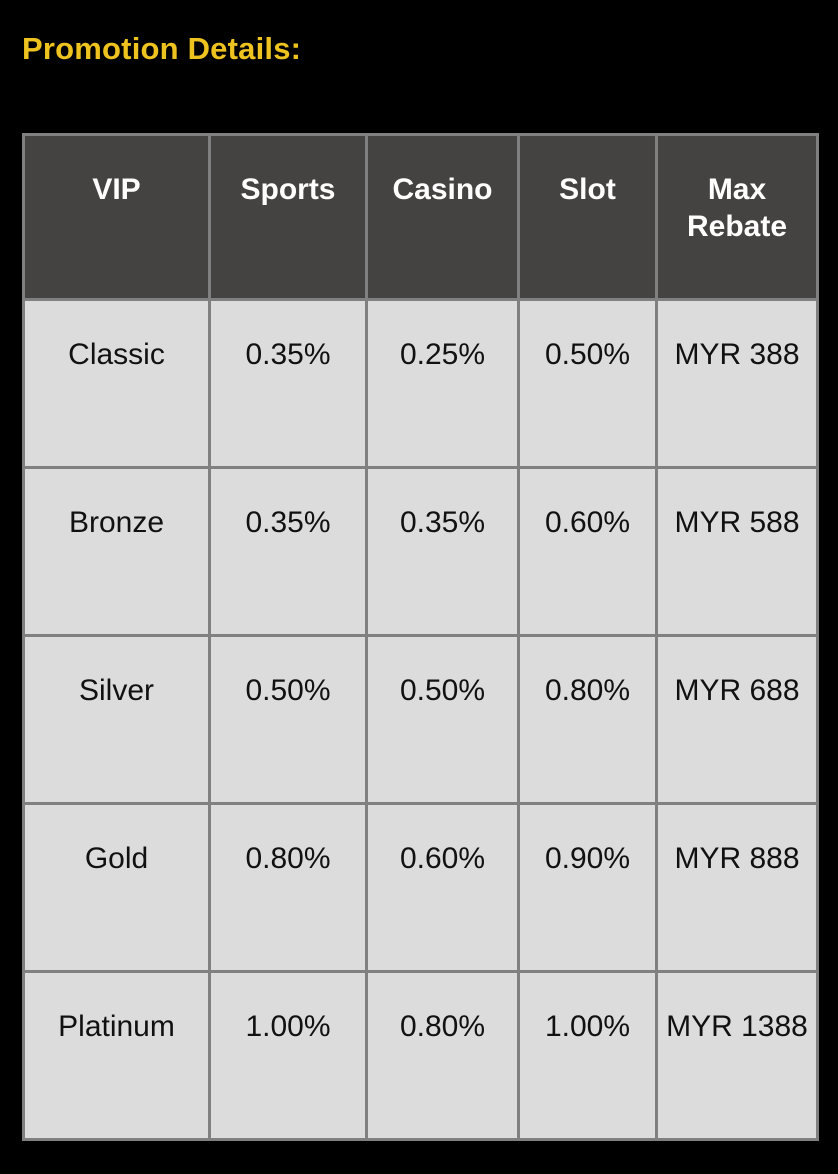 The width and height of the screenshot is (838, 1174). Describe the element at coordinates (288, 719) in the screenshot. I see `cell-sports: 0.50%` at that location.